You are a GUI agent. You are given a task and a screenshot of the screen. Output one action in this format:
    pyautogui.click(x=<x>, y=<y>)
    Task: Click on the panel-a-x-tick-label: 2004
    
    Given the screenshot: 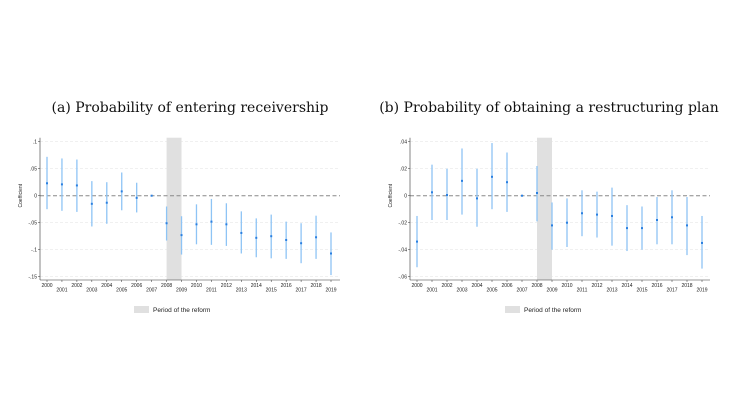 What is the action you would take?
    pyautogui.click(x=106, y=286)
    